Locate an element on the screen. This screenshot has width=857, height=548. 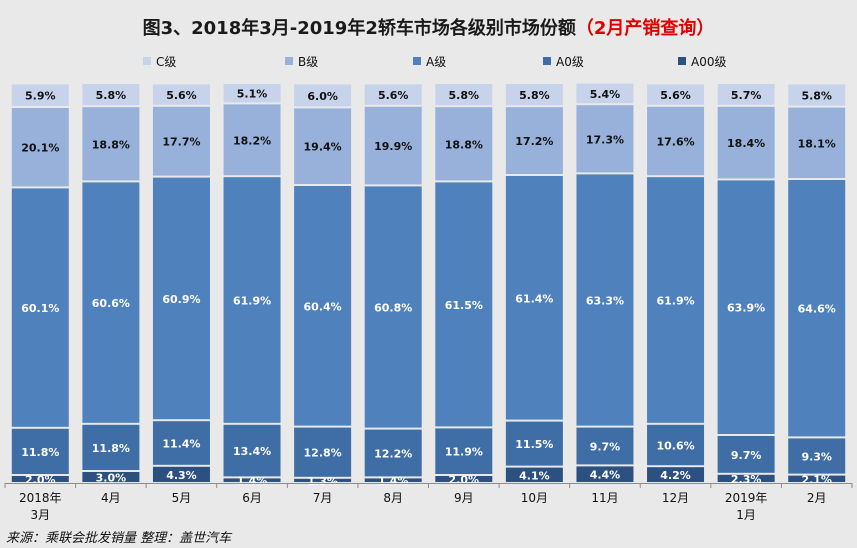
x-tick-label: 6月 is located at coordinates (252, 498).